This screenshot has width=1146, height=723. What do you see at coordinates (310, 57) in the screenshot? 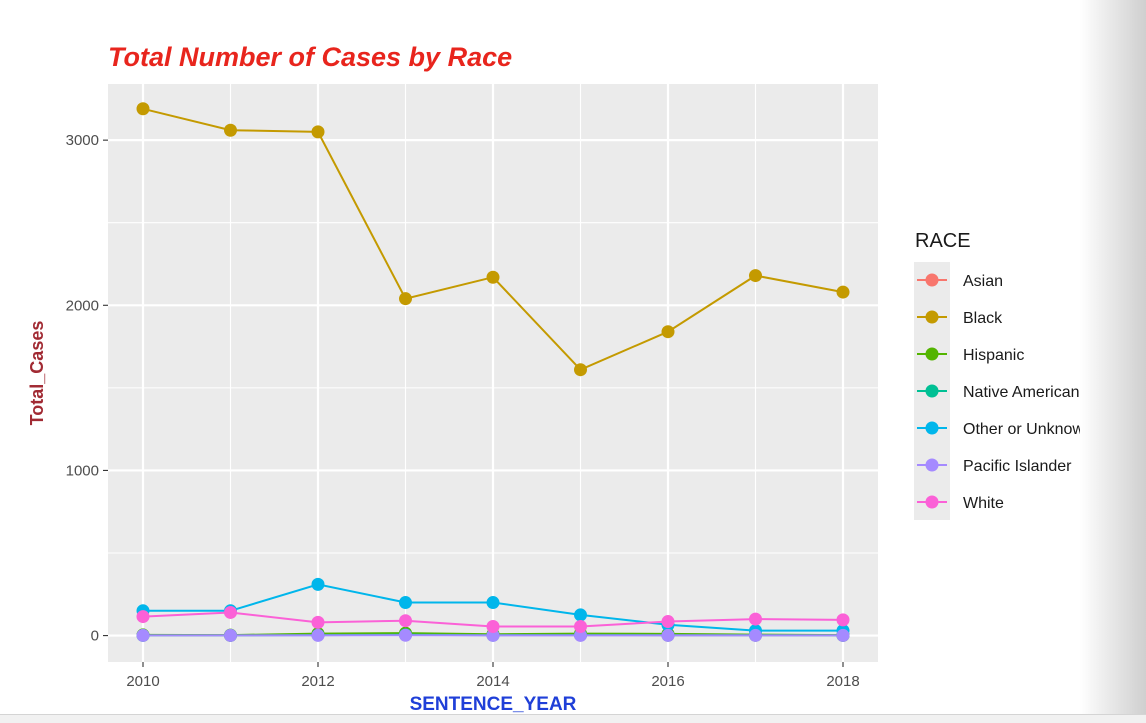
I see `chart-title: Total Number of Cases by Race` at bounding box center [310, 57].